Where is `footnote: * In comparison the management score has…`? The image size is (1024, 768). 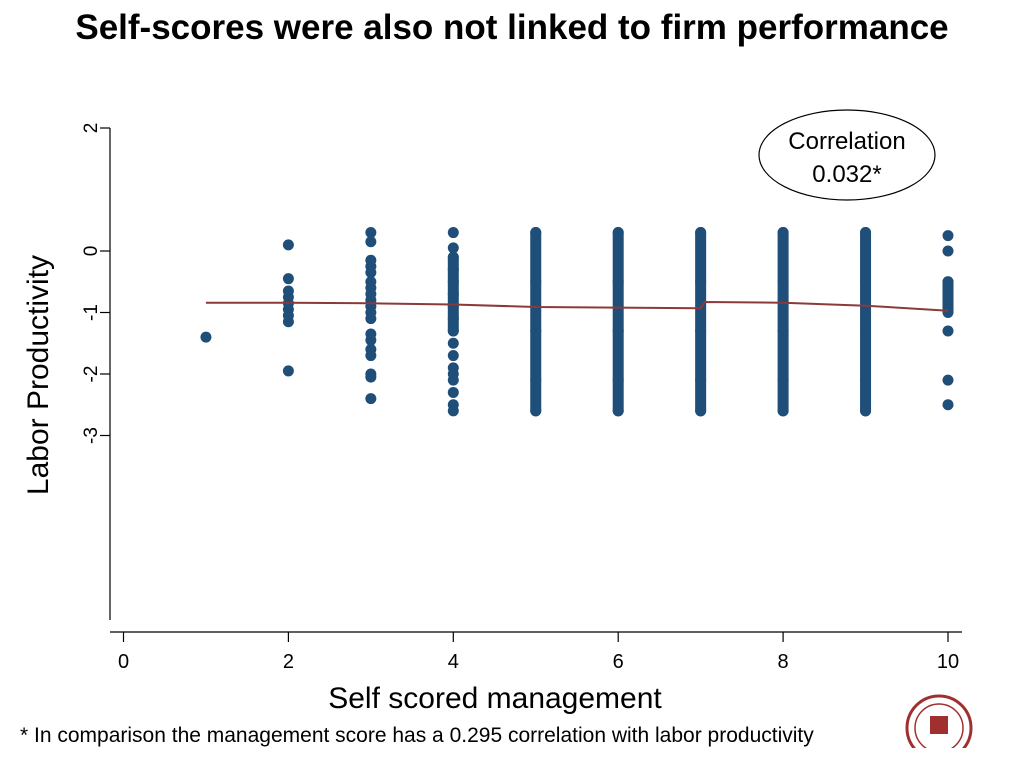
footnote: * In comparison the management score has… is located at coordinates (417, 735).